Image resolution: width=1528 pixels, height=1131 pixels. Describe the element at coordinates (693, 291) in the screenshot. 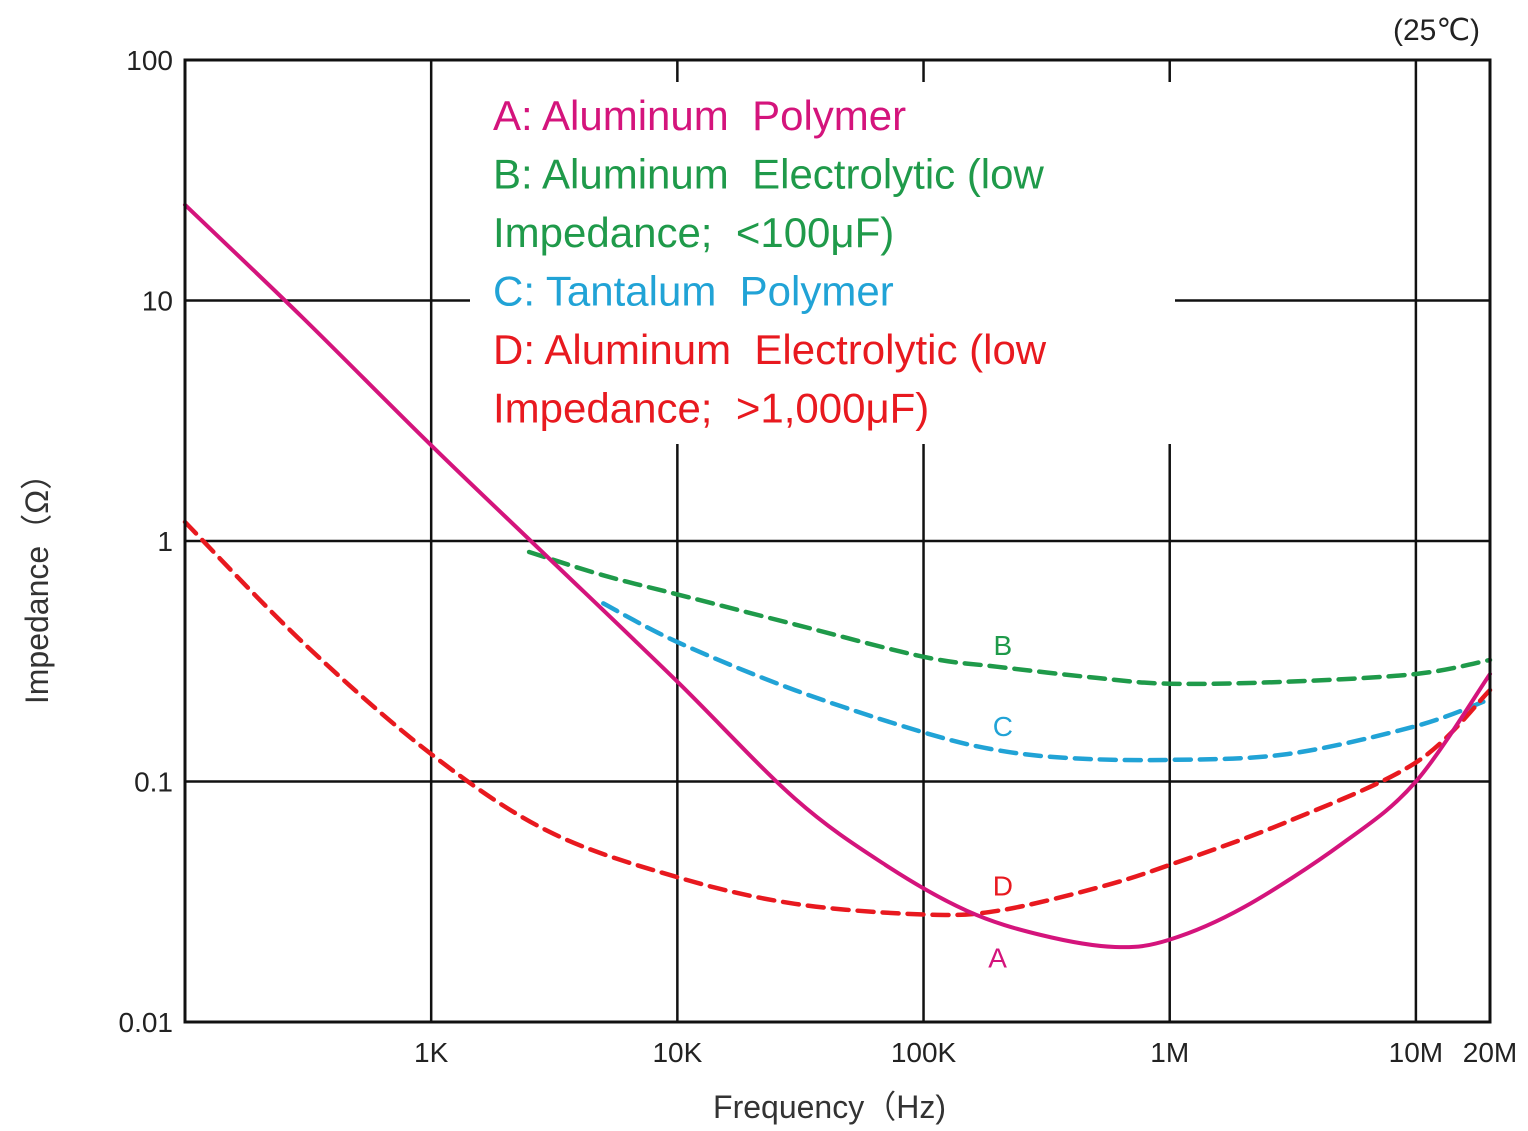

I see `legend-entry-line: C: Tantalum Polymer` at that location.